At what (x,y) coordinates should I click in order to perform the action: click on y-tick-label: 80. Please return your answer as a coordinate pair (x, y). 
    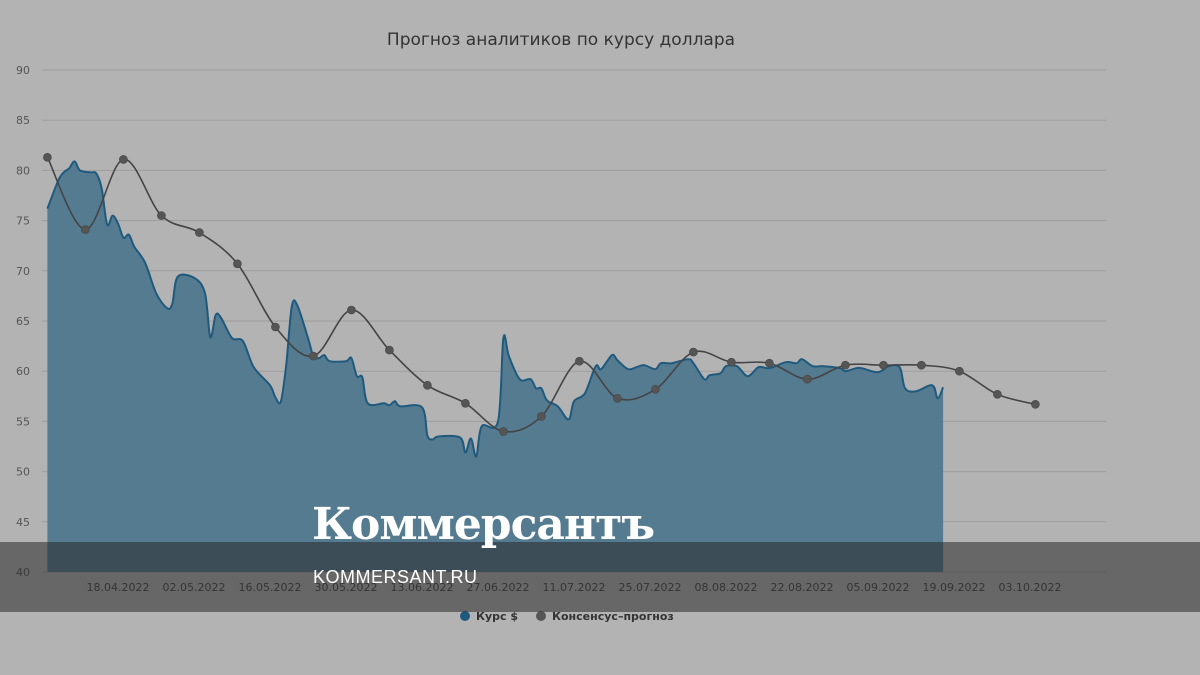
    Looking at the image, I should click on (23, 170).